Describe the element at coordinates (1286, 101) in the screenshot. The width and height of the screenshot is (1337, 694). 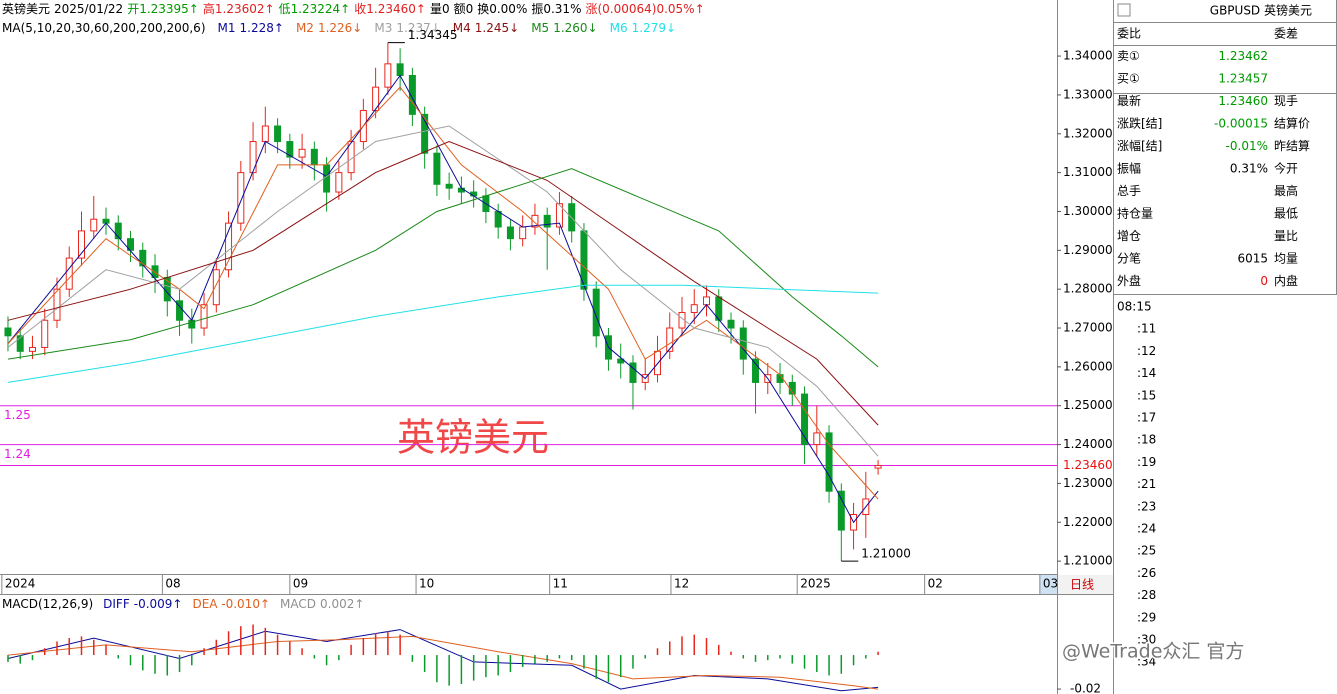
I see `quote-label: 现手` at that location.